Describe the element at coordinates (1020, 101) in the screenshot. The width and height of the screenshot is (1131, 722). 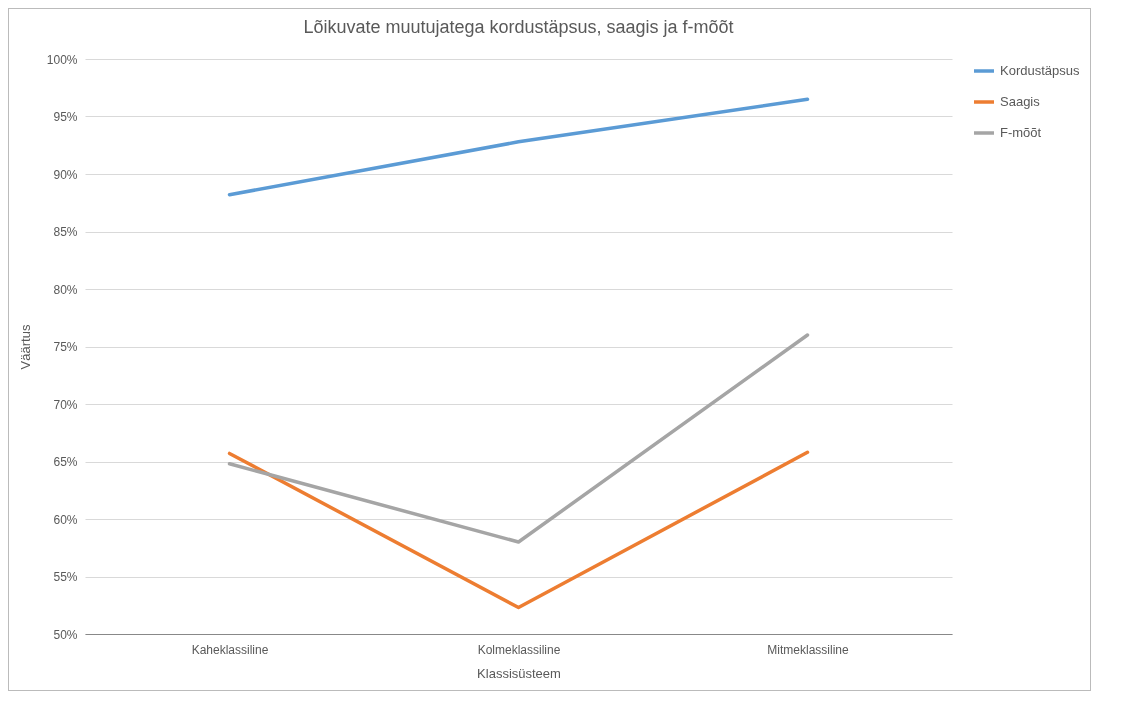
I see `legend-label: Saagis` at that location.